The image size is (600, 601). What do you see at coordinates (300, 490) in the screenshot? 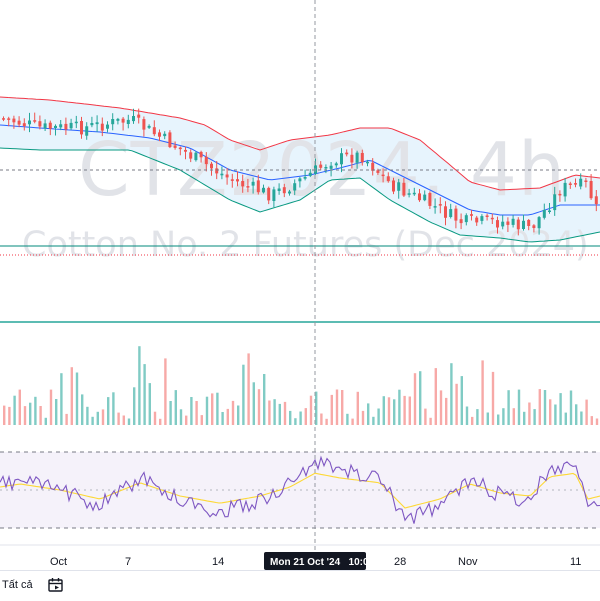
I see `rsi-moving-average-line` at bounding box center [300, 490].